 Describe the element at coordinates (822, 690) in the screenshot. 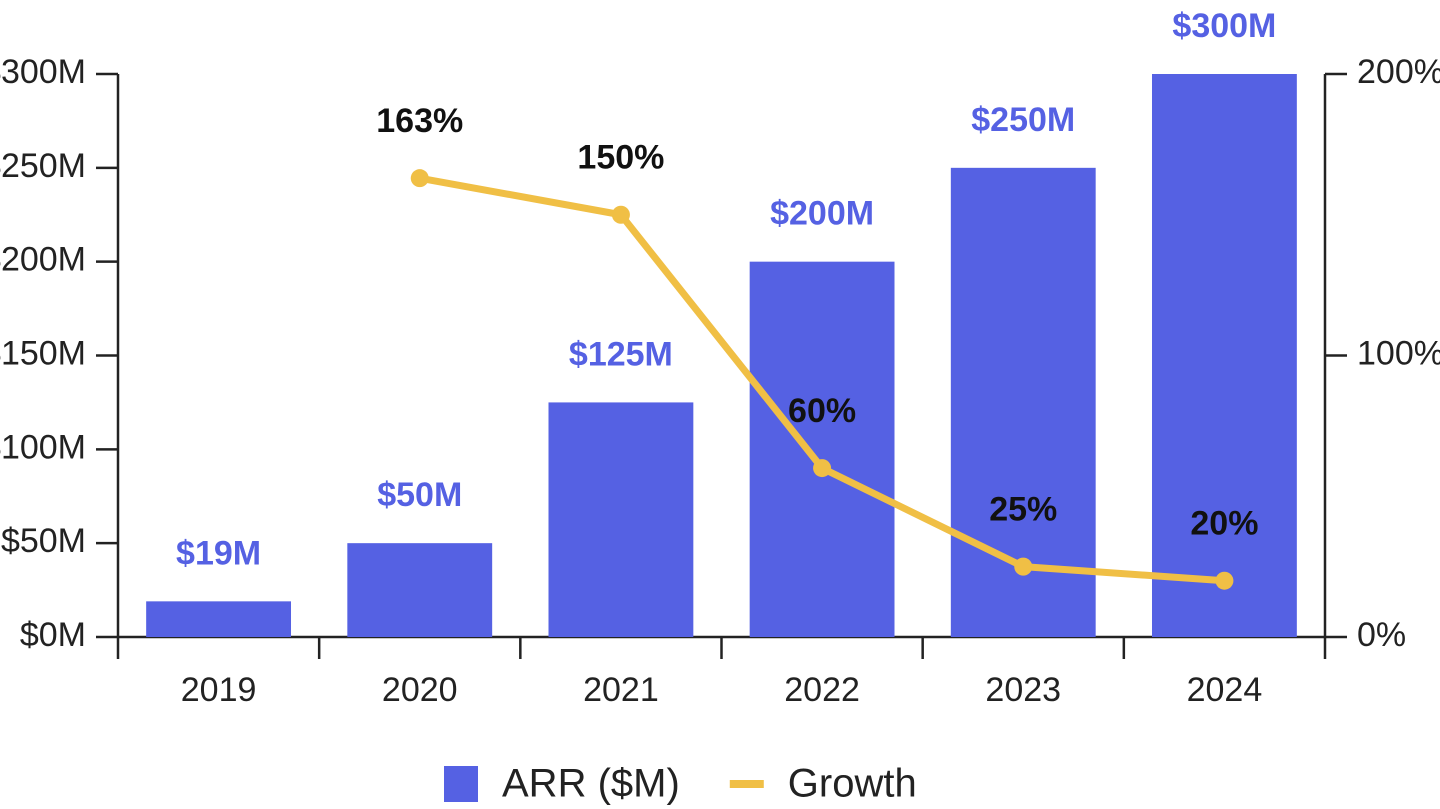

I see `x-tick-label: 2022` at that location.